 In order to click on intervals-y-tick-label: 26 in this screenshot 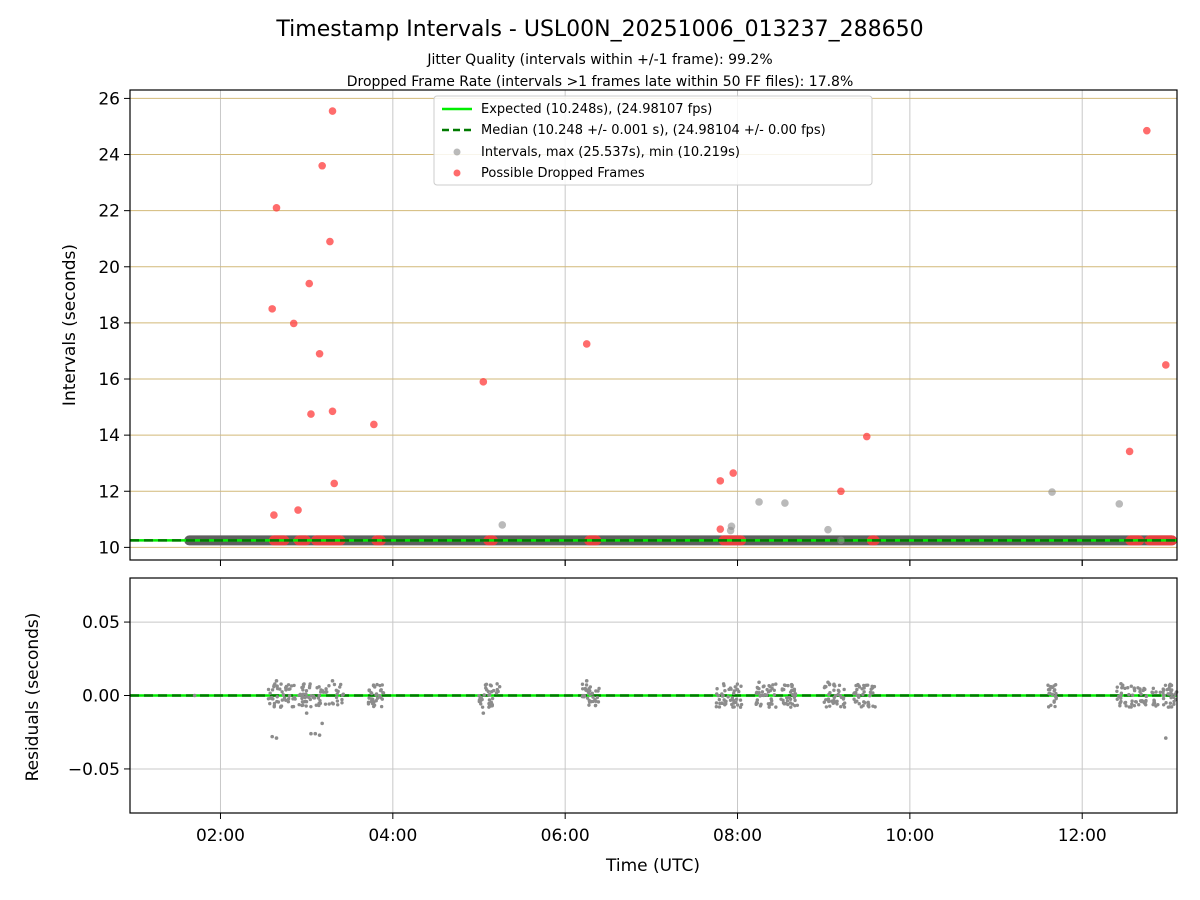, I will do `click(109, 99)`.